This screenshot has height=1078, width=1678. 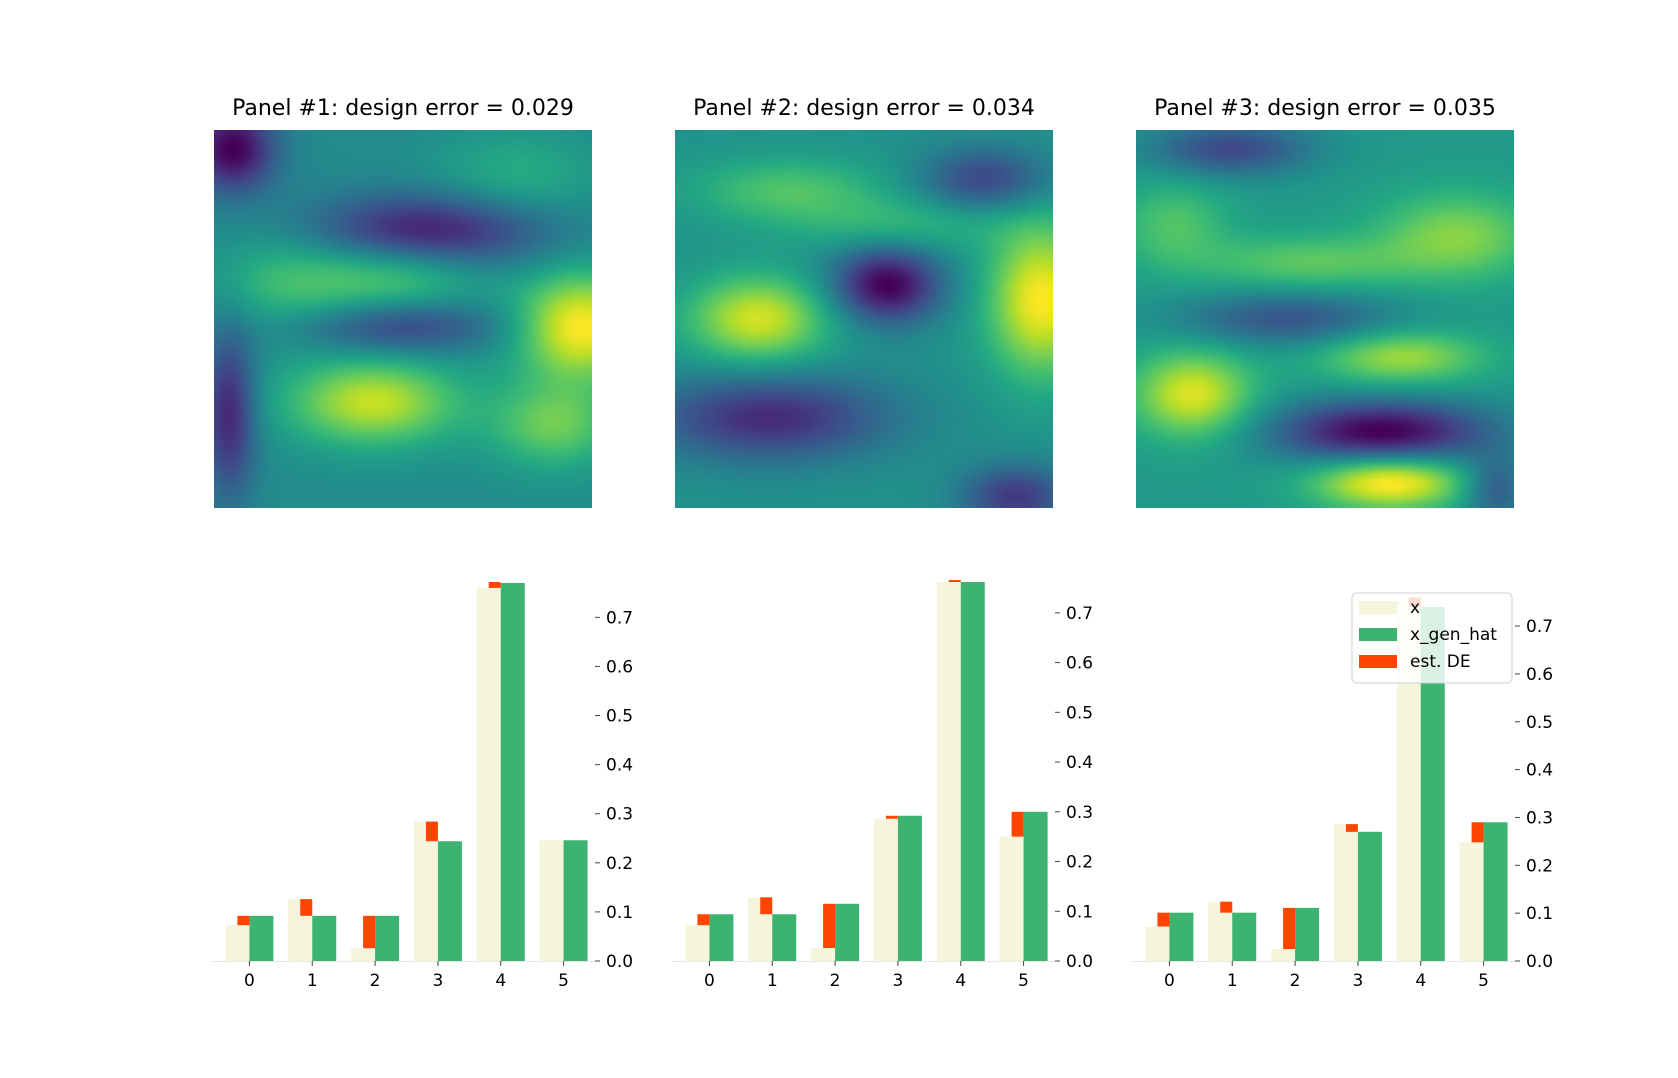 I want to click on legend-label-2: x_gen_hat, so click(x=1453, y=635).